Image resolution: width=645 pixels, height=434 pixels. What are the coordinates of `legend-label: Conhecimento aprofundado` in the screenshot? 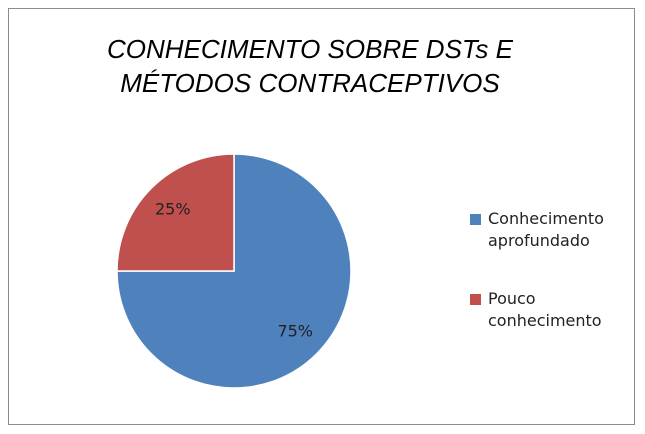 It's located at (546, 229).